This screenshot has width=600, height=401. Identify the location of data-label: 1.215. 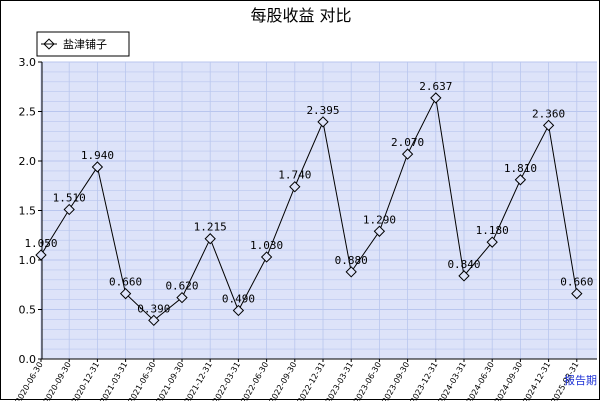
(210, 227).